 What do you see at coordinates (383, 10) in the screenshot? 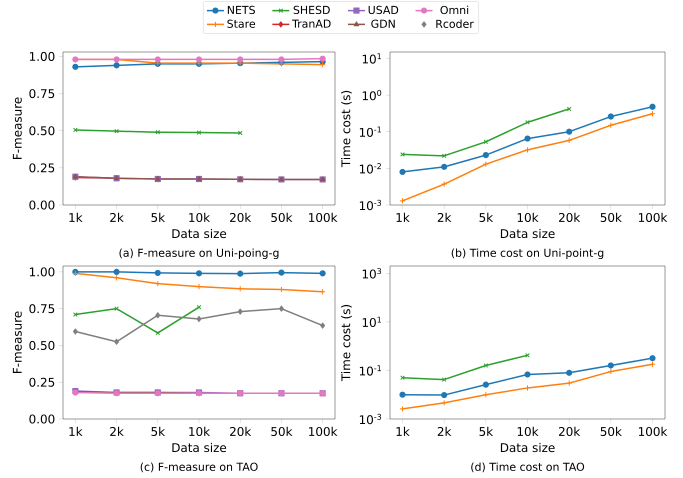
I see `legend-label: USAD` at bounding box center [383, 10].